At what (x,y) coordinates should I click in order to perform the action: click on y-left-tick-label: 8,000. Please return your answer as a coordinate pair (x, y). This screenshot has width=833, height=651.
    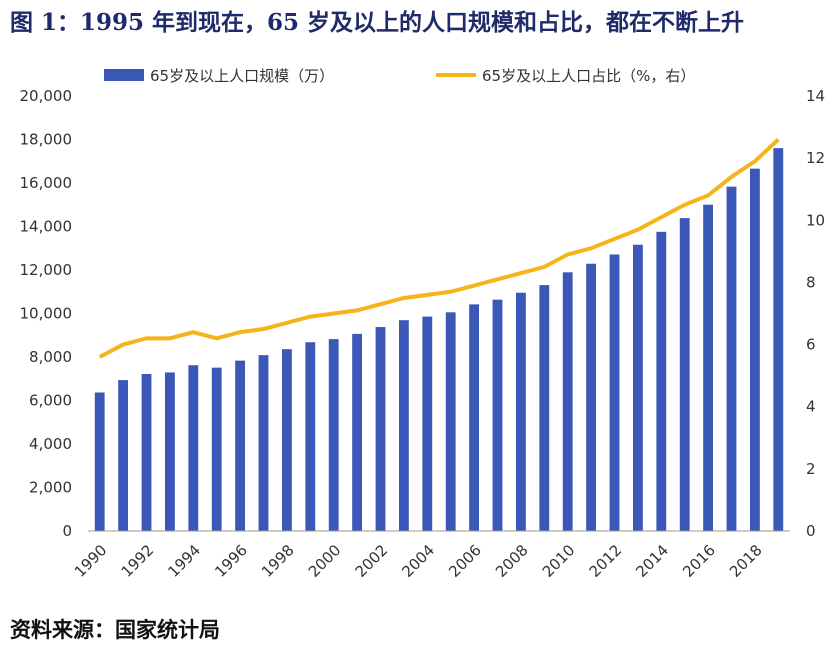
    Looking at the image, I should click on (50, 357).